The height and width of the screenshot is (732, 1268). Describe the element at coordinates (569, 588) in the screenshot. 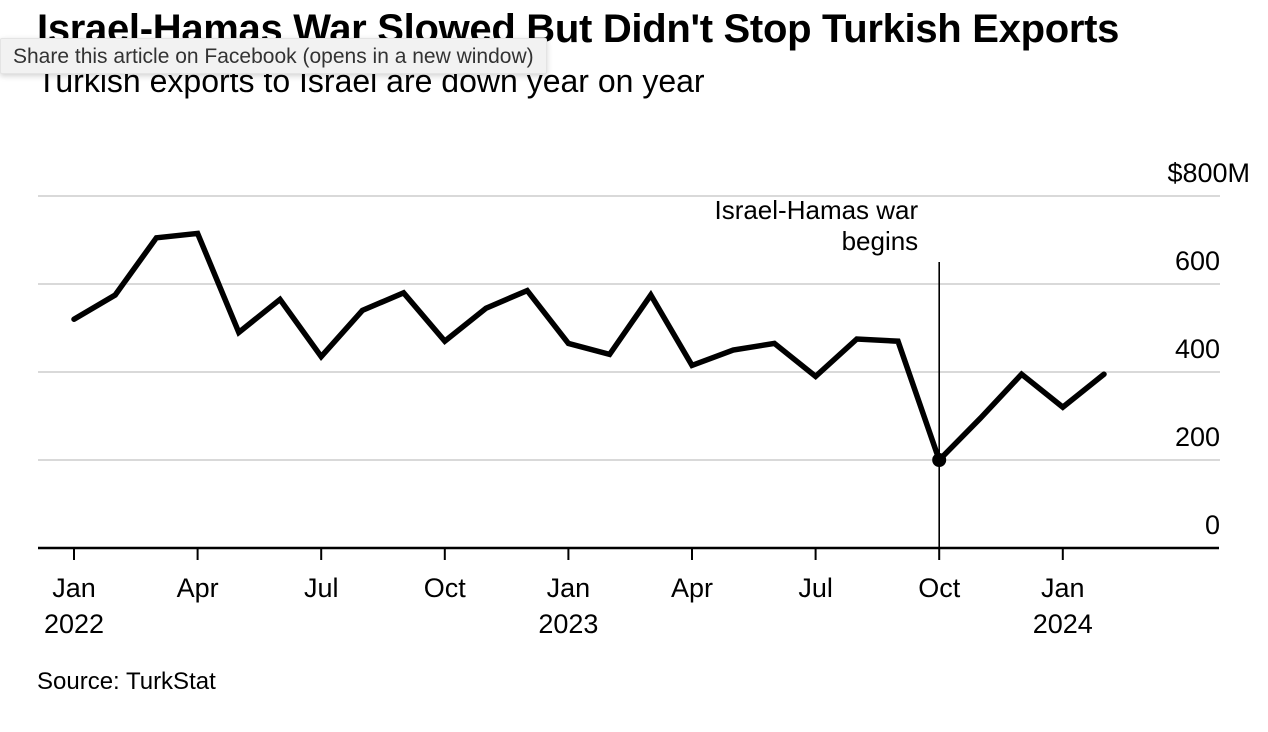

I see `x-tick-label-2023-01: Jan` at that location.